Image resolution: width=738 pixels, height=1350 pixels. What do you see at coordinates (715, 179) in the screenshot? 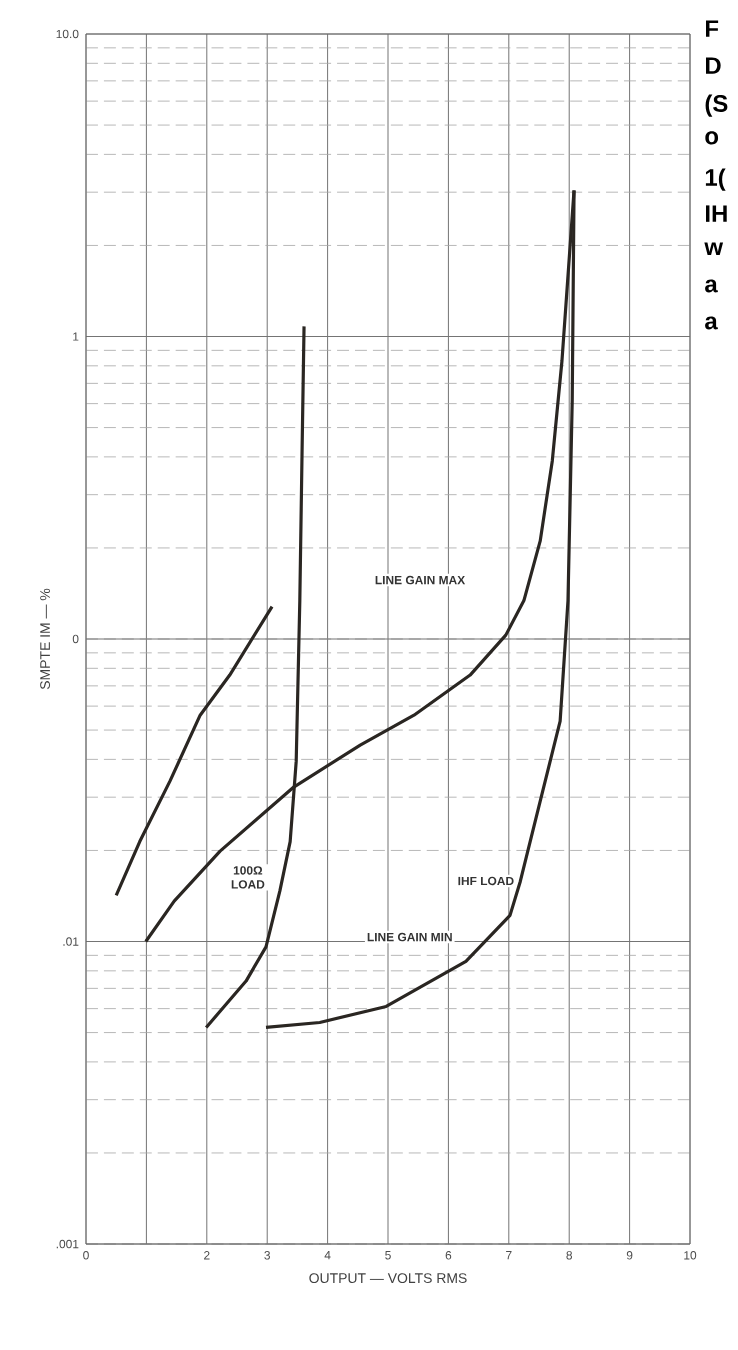
I see `text: 1(` at bounding box center [715, 179].